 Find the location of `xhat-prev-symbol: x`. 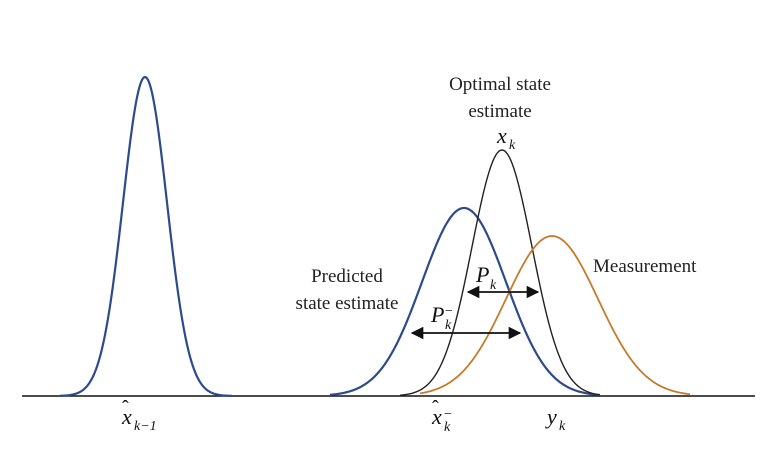

xhat-prev-symbol: x is located at coordinates (126, 416).